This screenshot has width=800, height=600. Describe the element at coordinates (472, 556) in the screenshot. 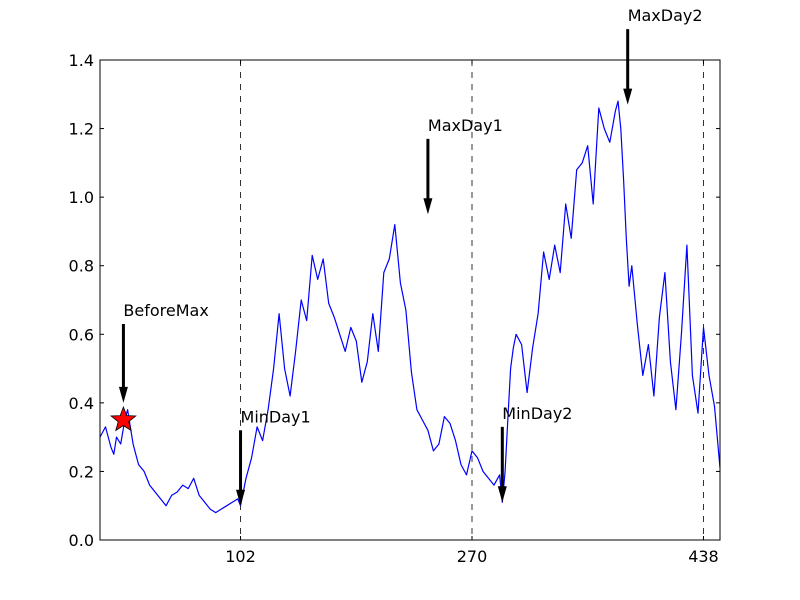

I see `x-tick-label: 270` at that location.